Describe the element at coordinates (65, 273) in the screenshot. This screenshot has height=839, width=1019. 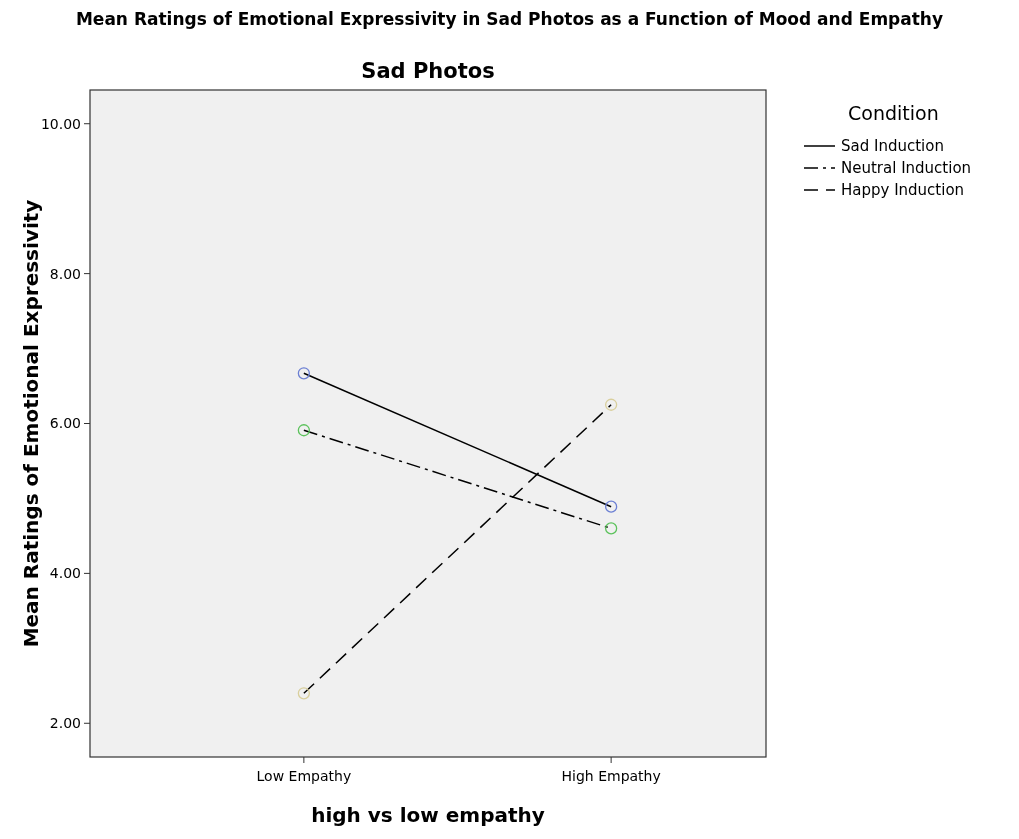
I see `y-tick-label: 8.00` at that location.